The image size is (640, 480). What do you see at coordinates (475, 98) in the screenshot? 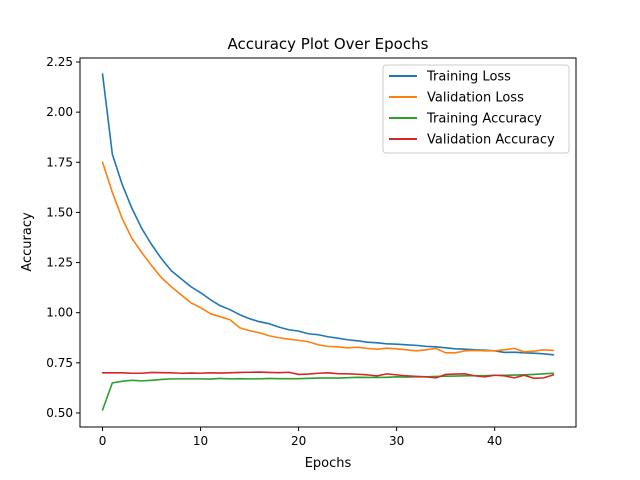
I see `legend-label-validation-loss: Validation Loss` at bounding box center [475, 98].